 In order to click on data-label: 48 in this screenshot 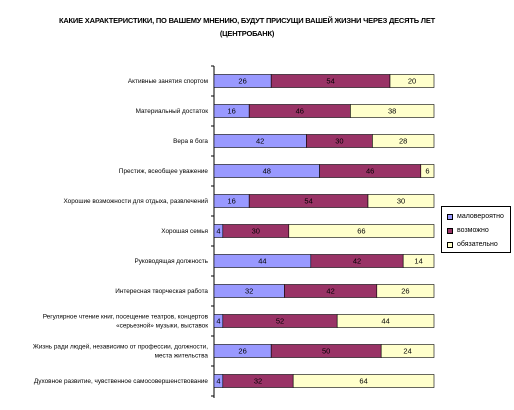, I will do `click(267, 171)`.